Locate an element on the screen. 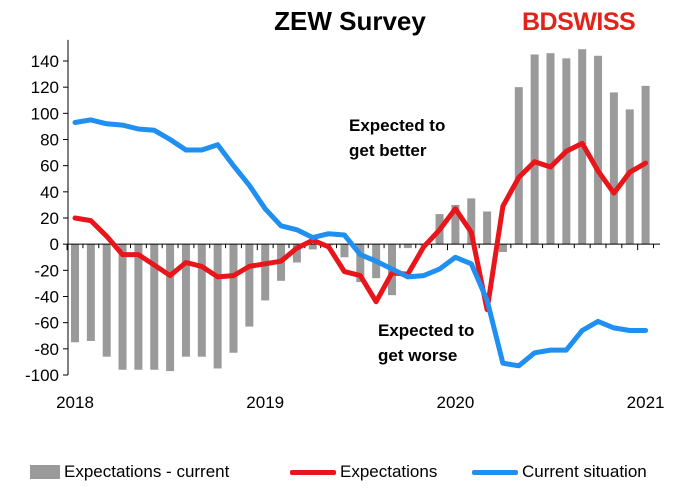  logo-text-swiss: SWISS is located at coordinates (596, 22).